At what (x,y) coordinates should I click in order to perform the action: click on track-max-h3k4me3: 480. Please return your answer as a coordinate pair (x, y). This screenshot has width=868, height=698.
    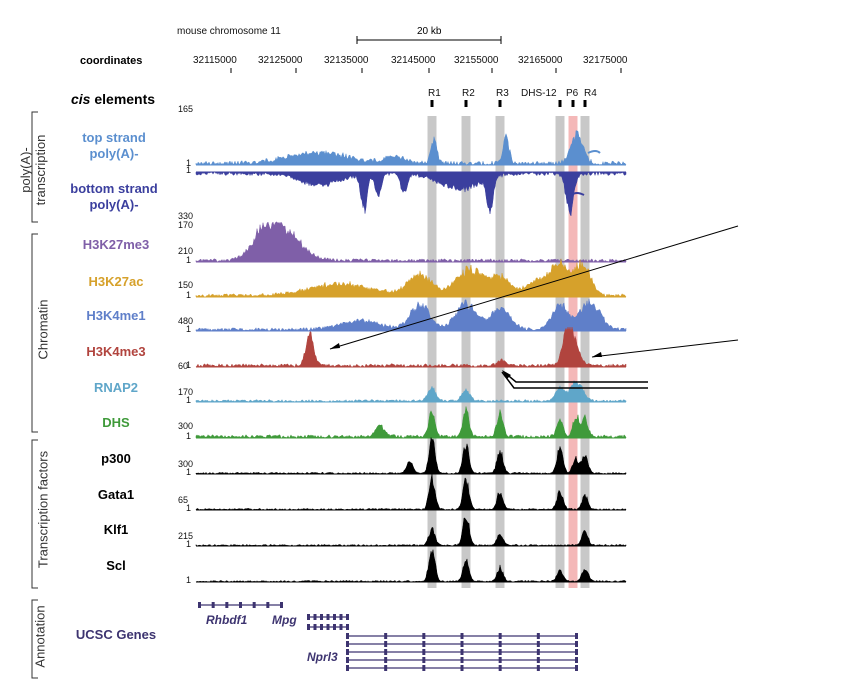
    Looking at the image, I should click on (186, 321).